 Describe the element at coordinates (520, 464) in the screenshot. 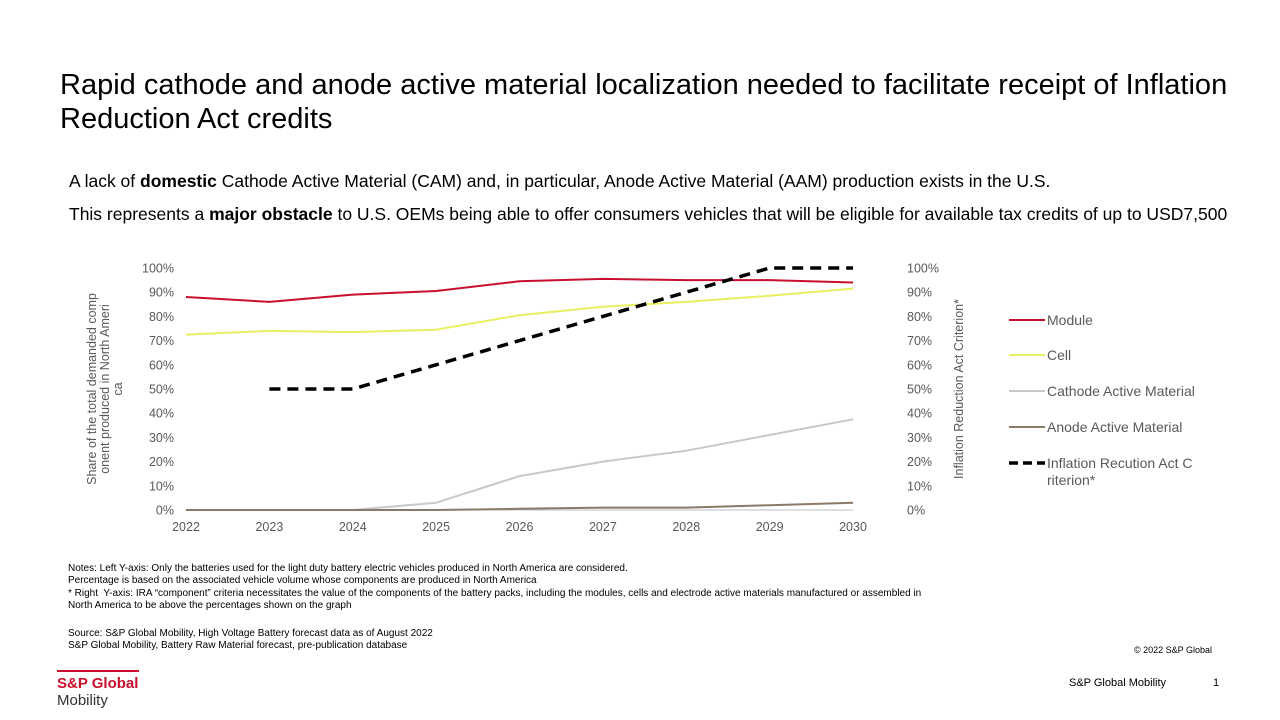

I see `series-line-cathode-active-material` at that location.